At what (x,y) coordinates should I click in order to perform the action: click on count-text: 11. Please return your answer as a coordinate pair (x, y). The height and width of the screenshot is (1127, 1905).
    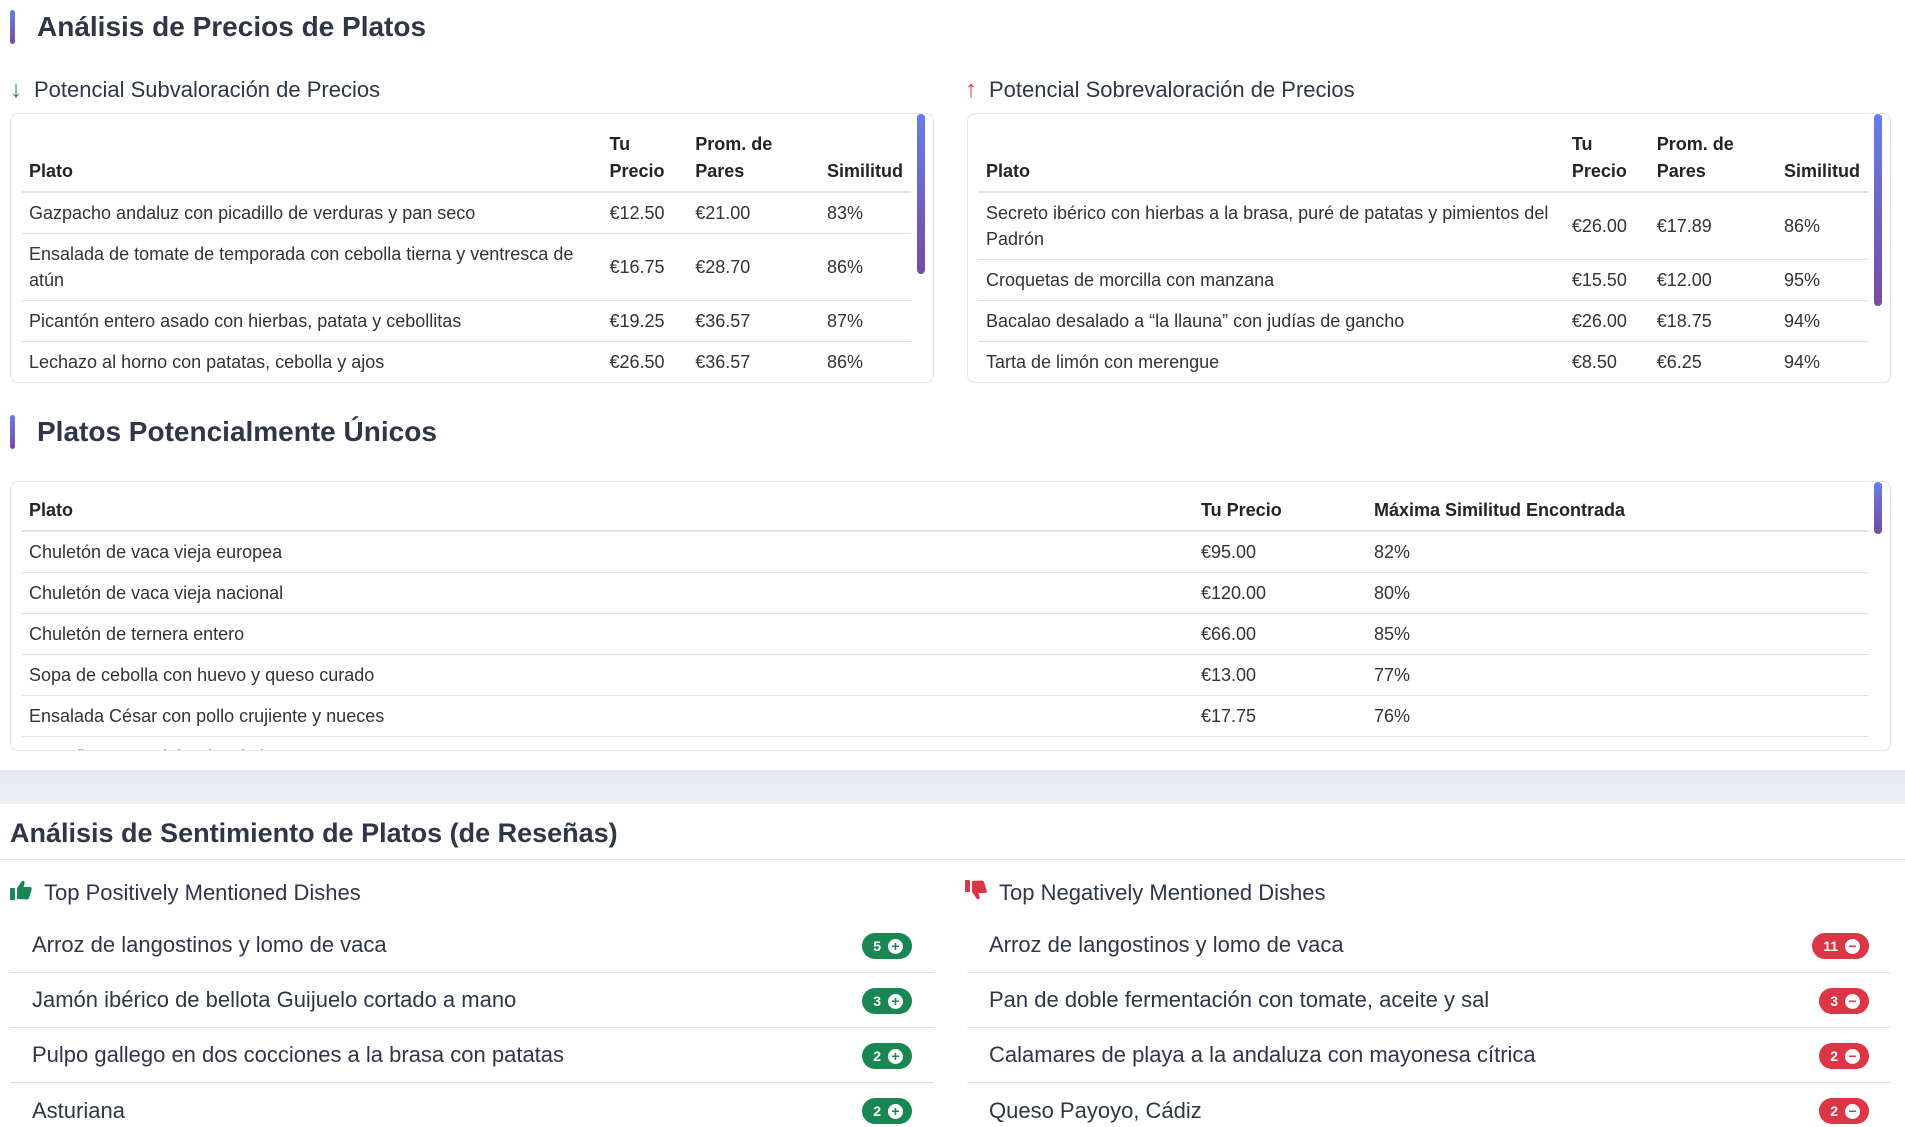
    Looking at the image, I should click on (1830, 946).